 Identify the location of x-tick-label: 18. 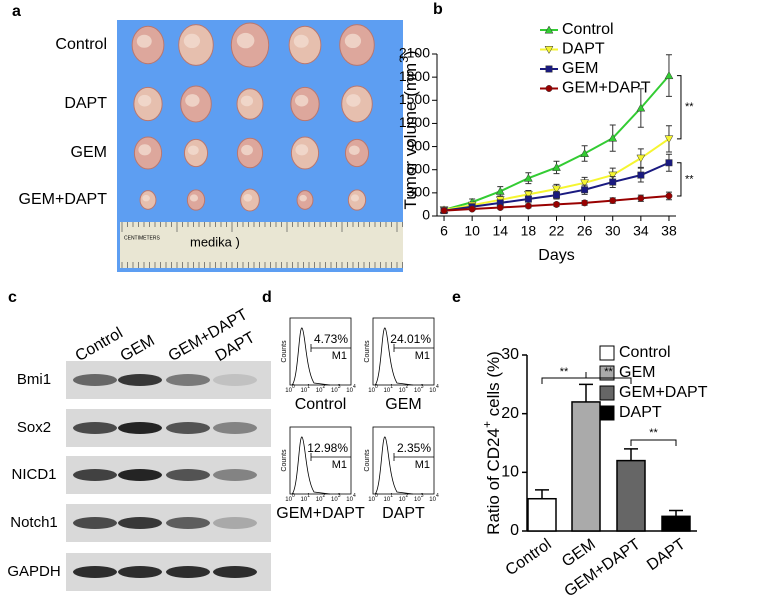
(529, 231).